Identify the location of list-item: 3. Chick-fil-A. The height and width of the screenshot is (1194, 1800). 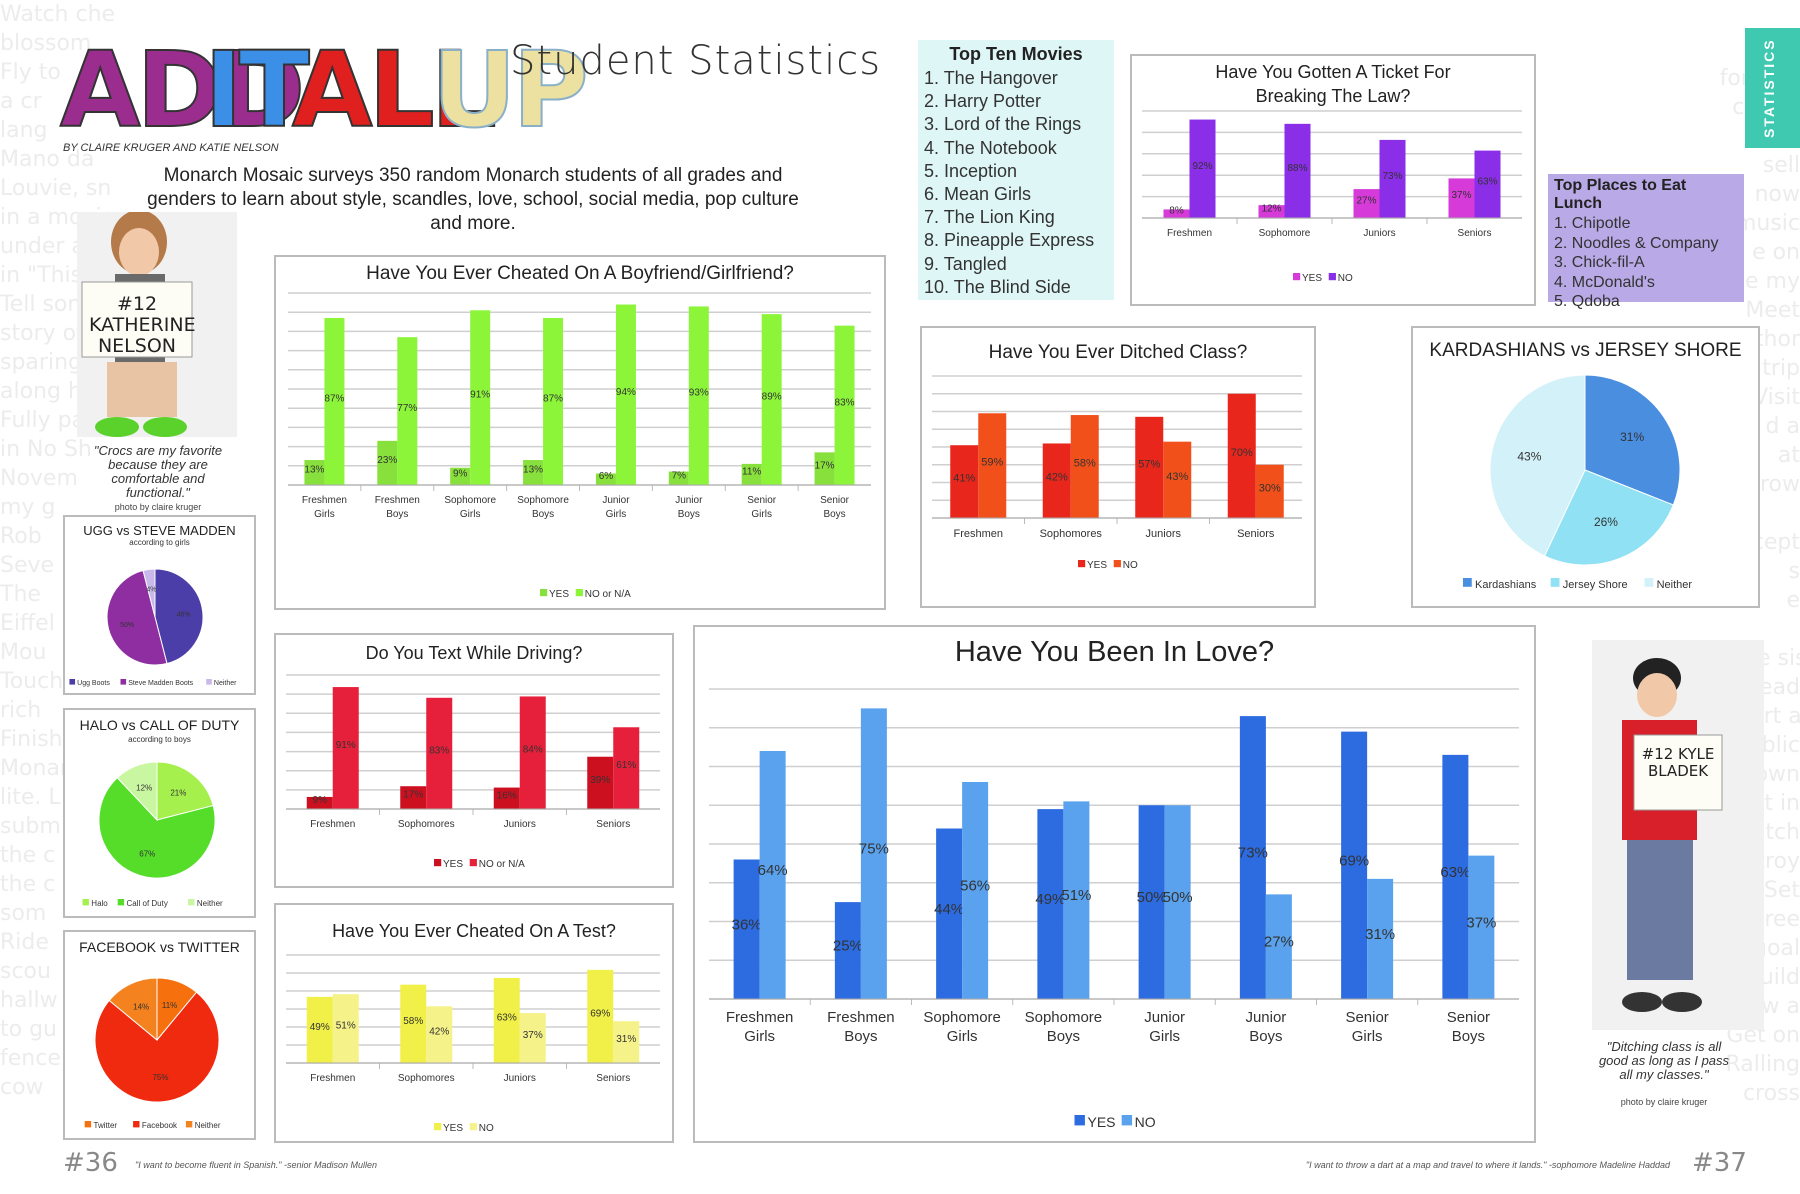
(1599, 263).